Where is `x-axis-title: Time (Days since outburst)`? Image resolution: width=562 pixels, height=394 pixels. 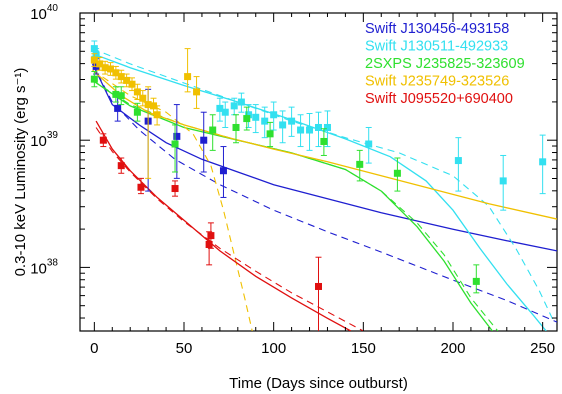 x-axis-title: Time (Days since outburst) is located at coordinates (318, 383).